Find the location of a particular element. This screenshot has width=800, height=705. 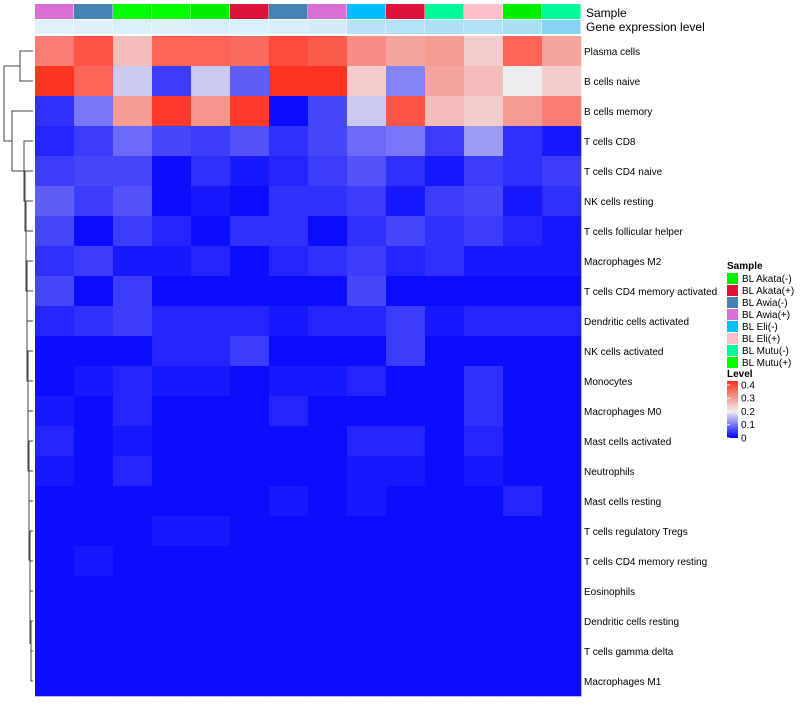

row-label: T cells follicular helper is located at coordinates (633, 232).